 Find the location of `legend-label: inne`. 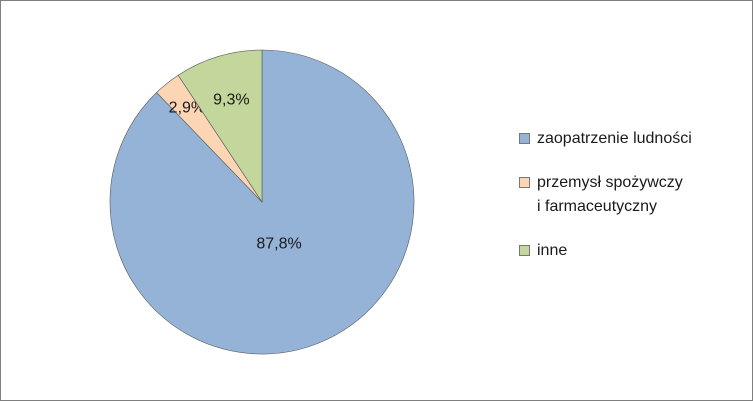

legend-label: inne is located at coordinates (552, 250).